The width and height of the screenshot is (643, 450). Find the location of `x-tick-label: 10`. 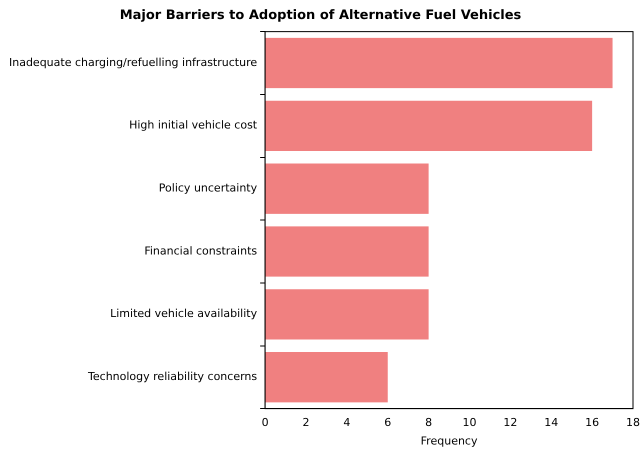

x-tick-label: 10 is located at coordinates (469, 423).